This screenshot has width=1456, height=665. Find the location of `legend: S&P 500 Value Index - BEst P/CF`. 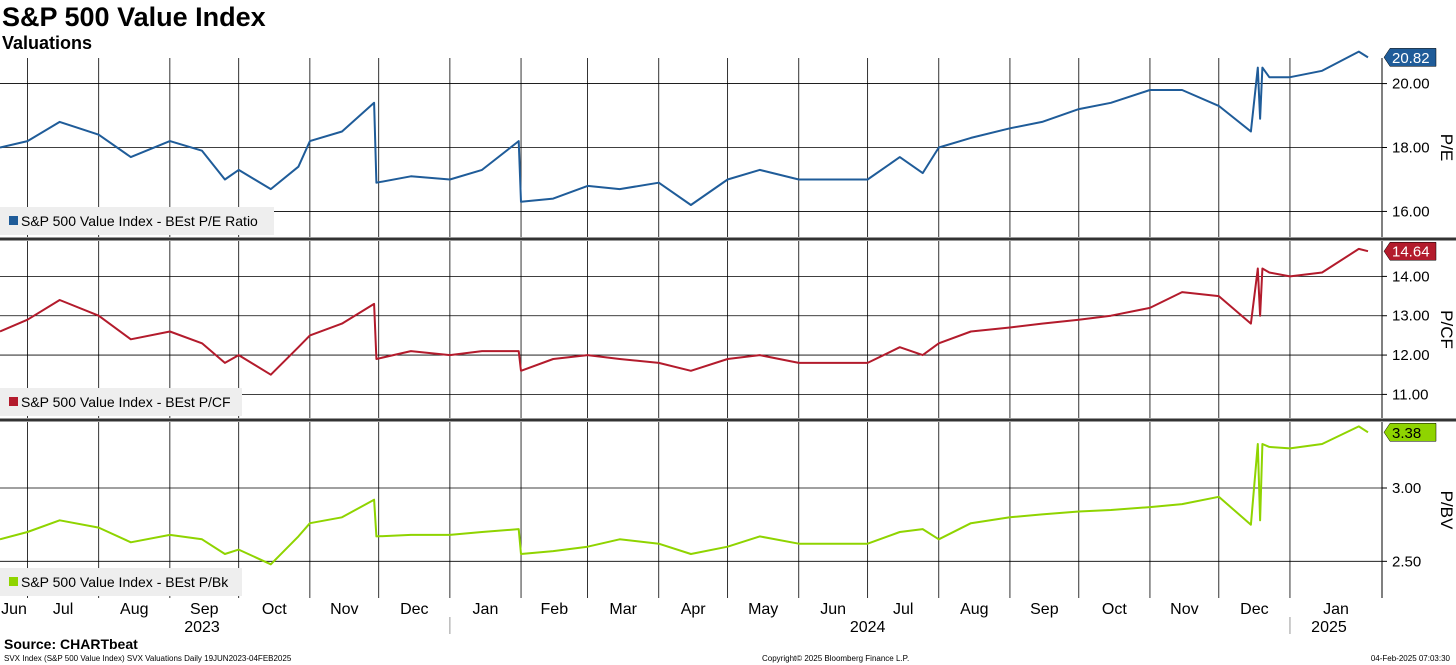

legend: S&P 500 Value Index - BEst P/CF is located at coordinates (121, 402).